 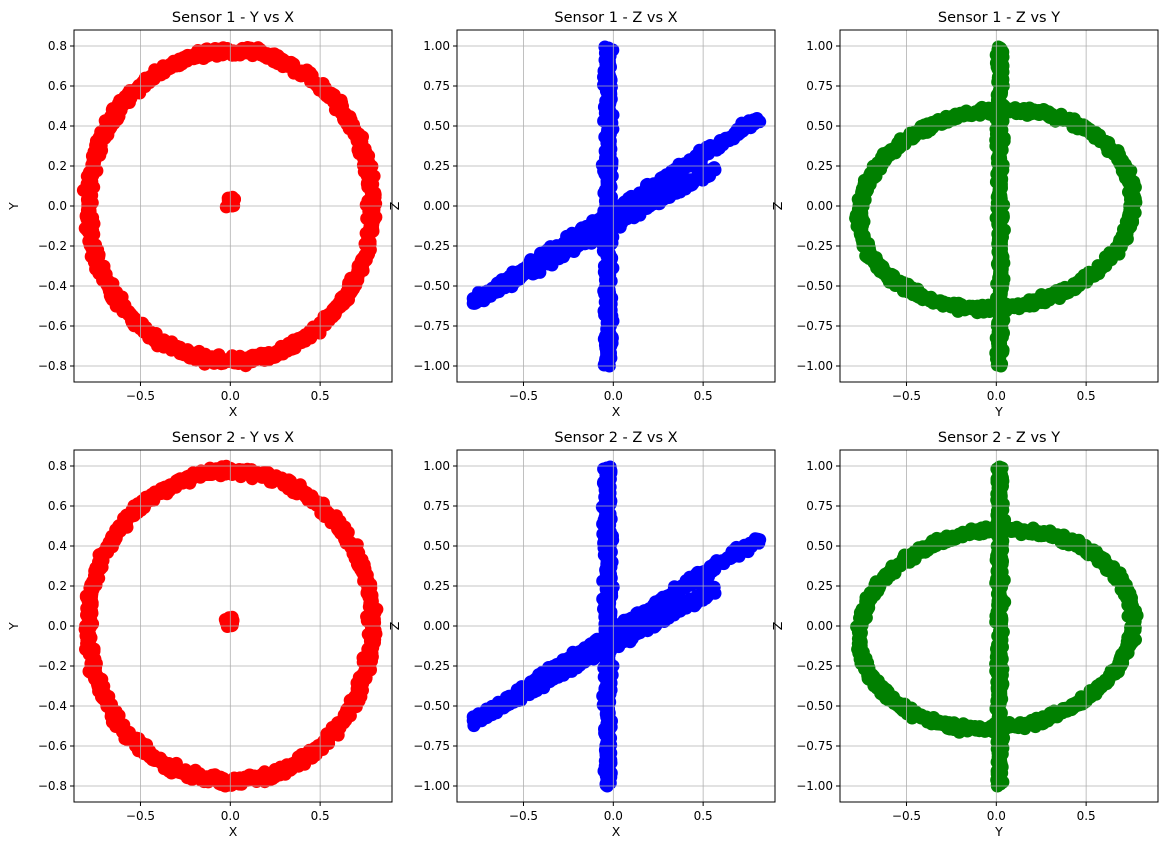 What do you see at coordinates (615, 18) in the screenshot?
I see `subplot-title: Sensor 1 - Z vs X` at bounding box center [615, 18].